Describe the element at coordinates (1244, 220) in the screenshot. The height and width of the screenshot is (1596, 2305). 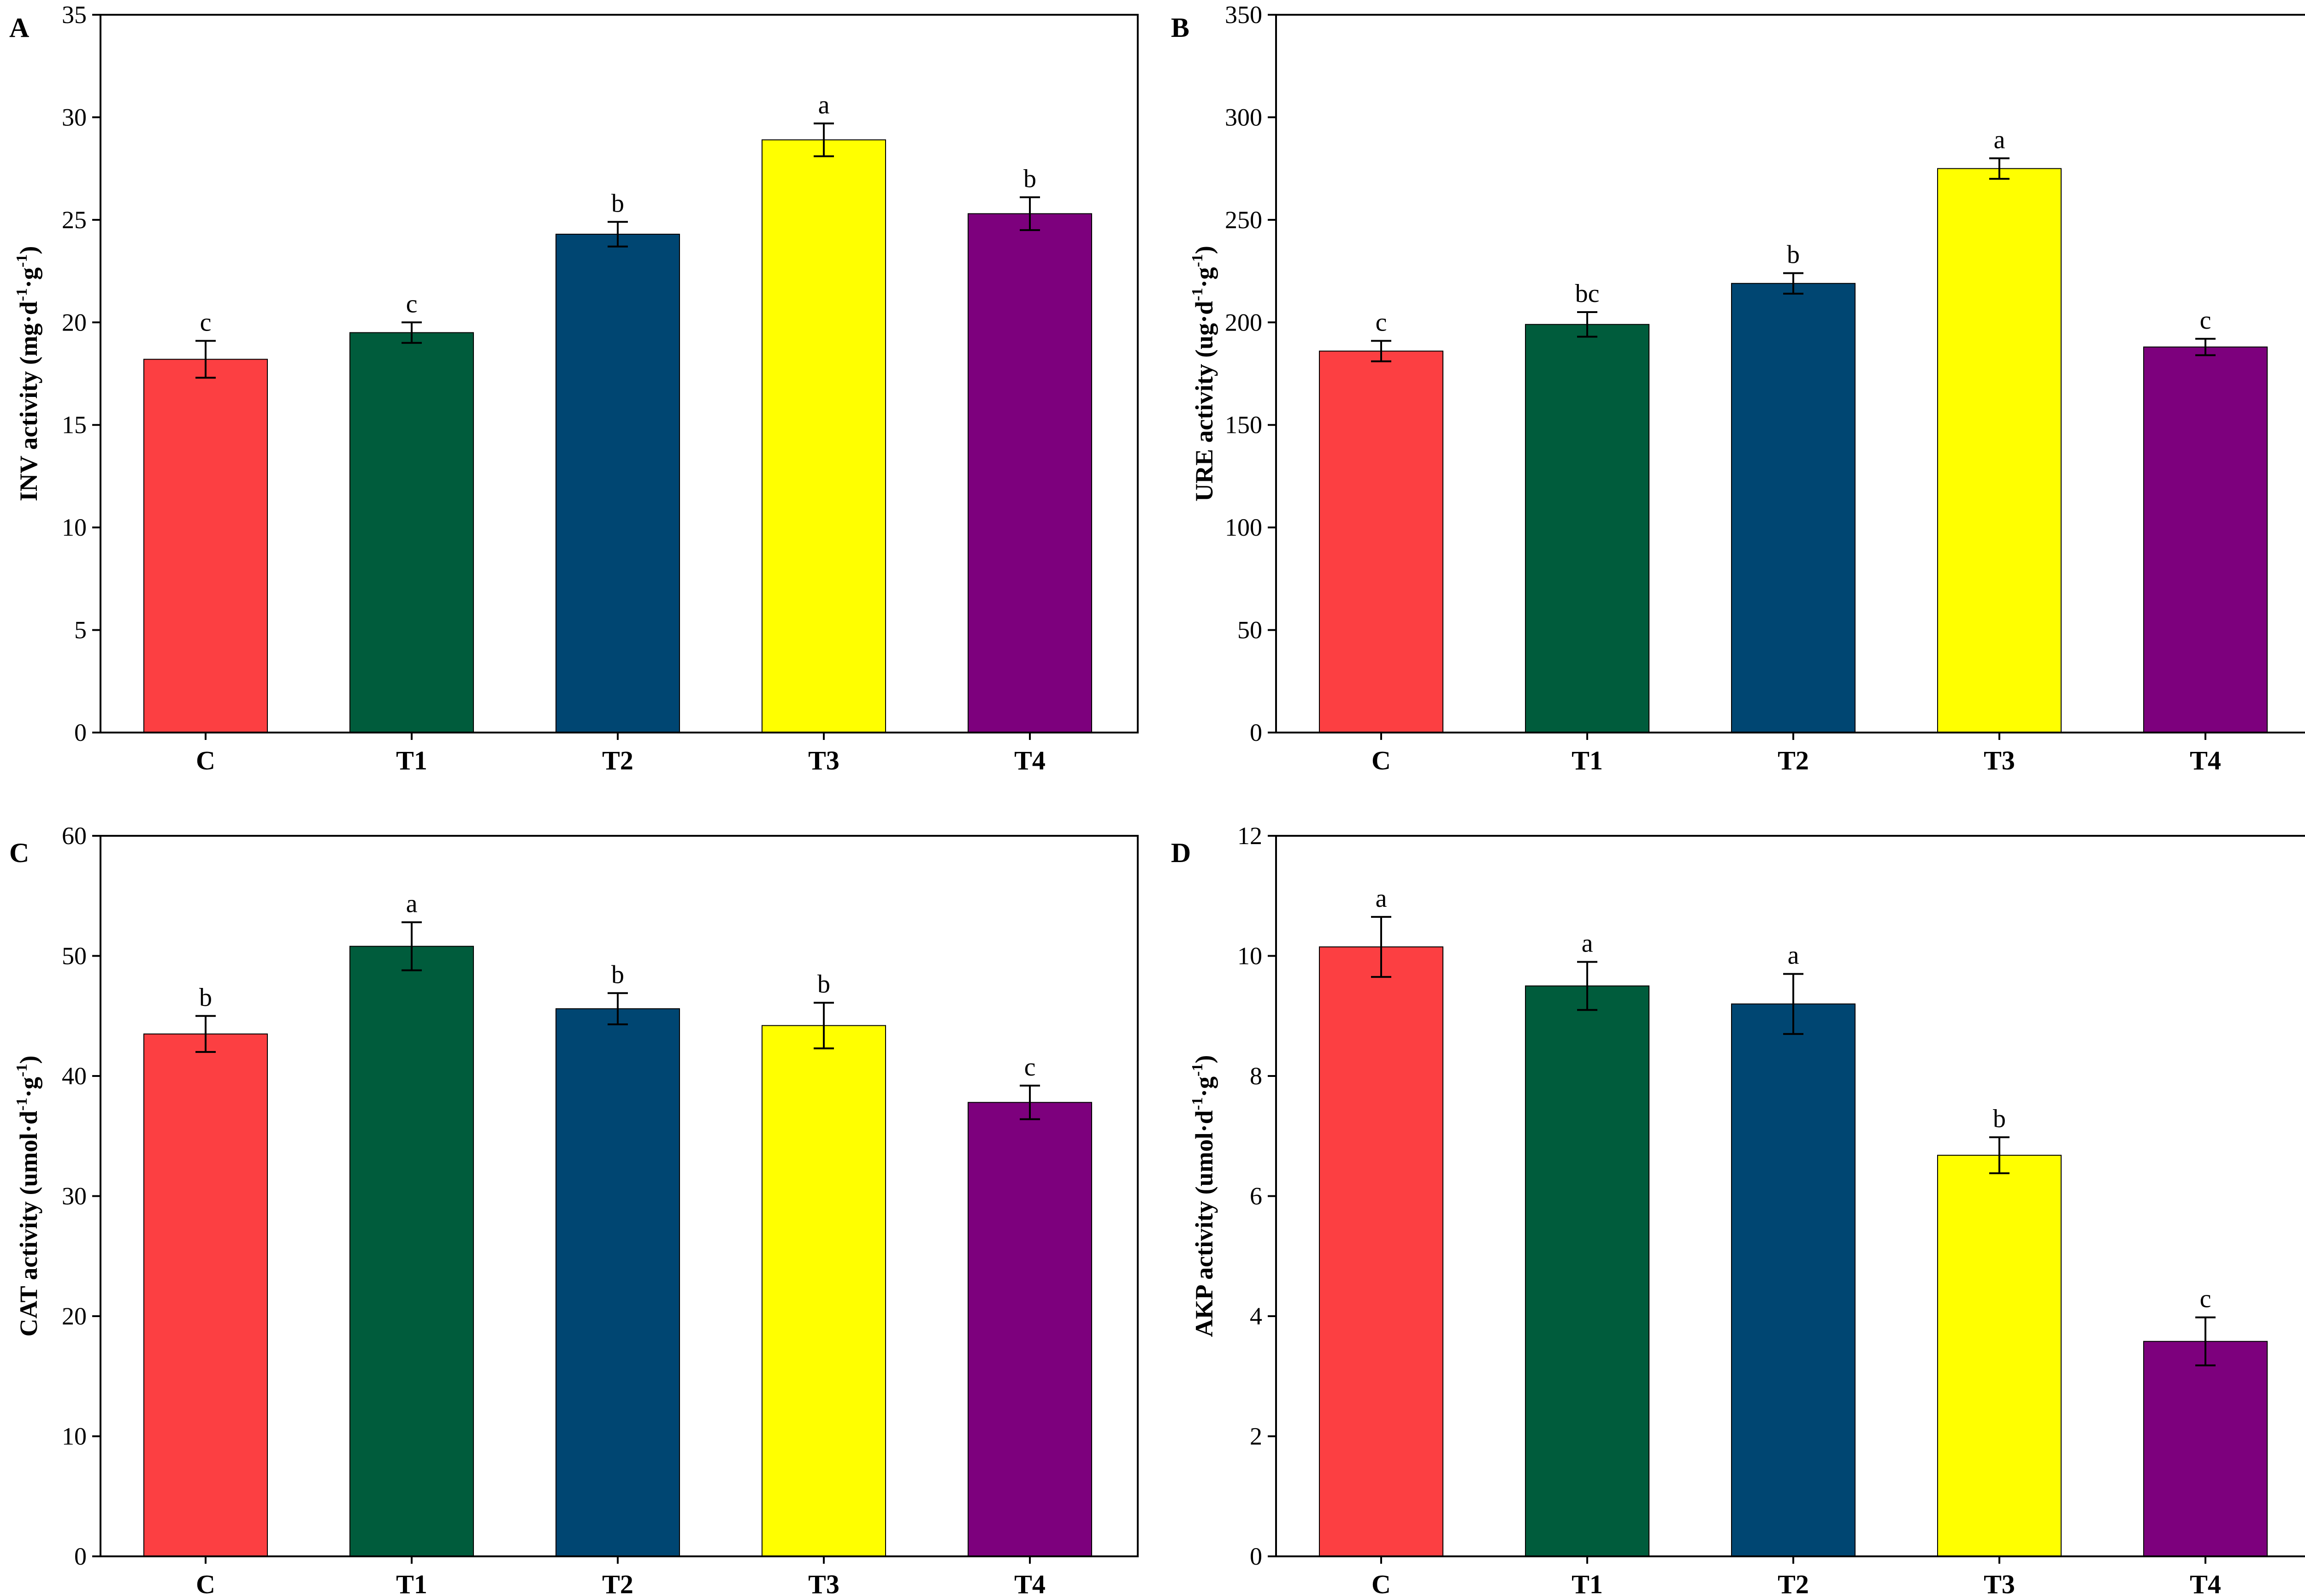
I see `y-tick-label: 250` at that location.